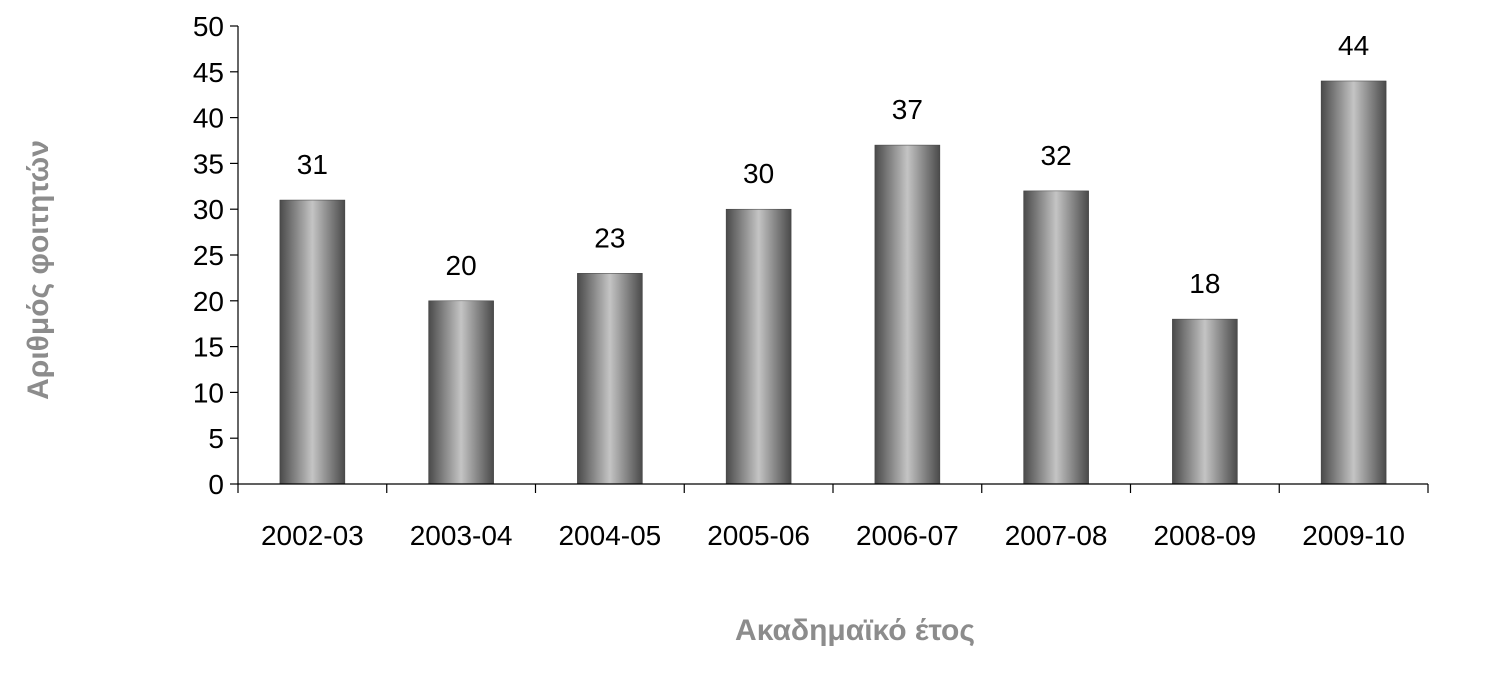 The width and height of the screenshot is (1495, 675). I want to click on y-tick-label: 0, so click(216, 484).